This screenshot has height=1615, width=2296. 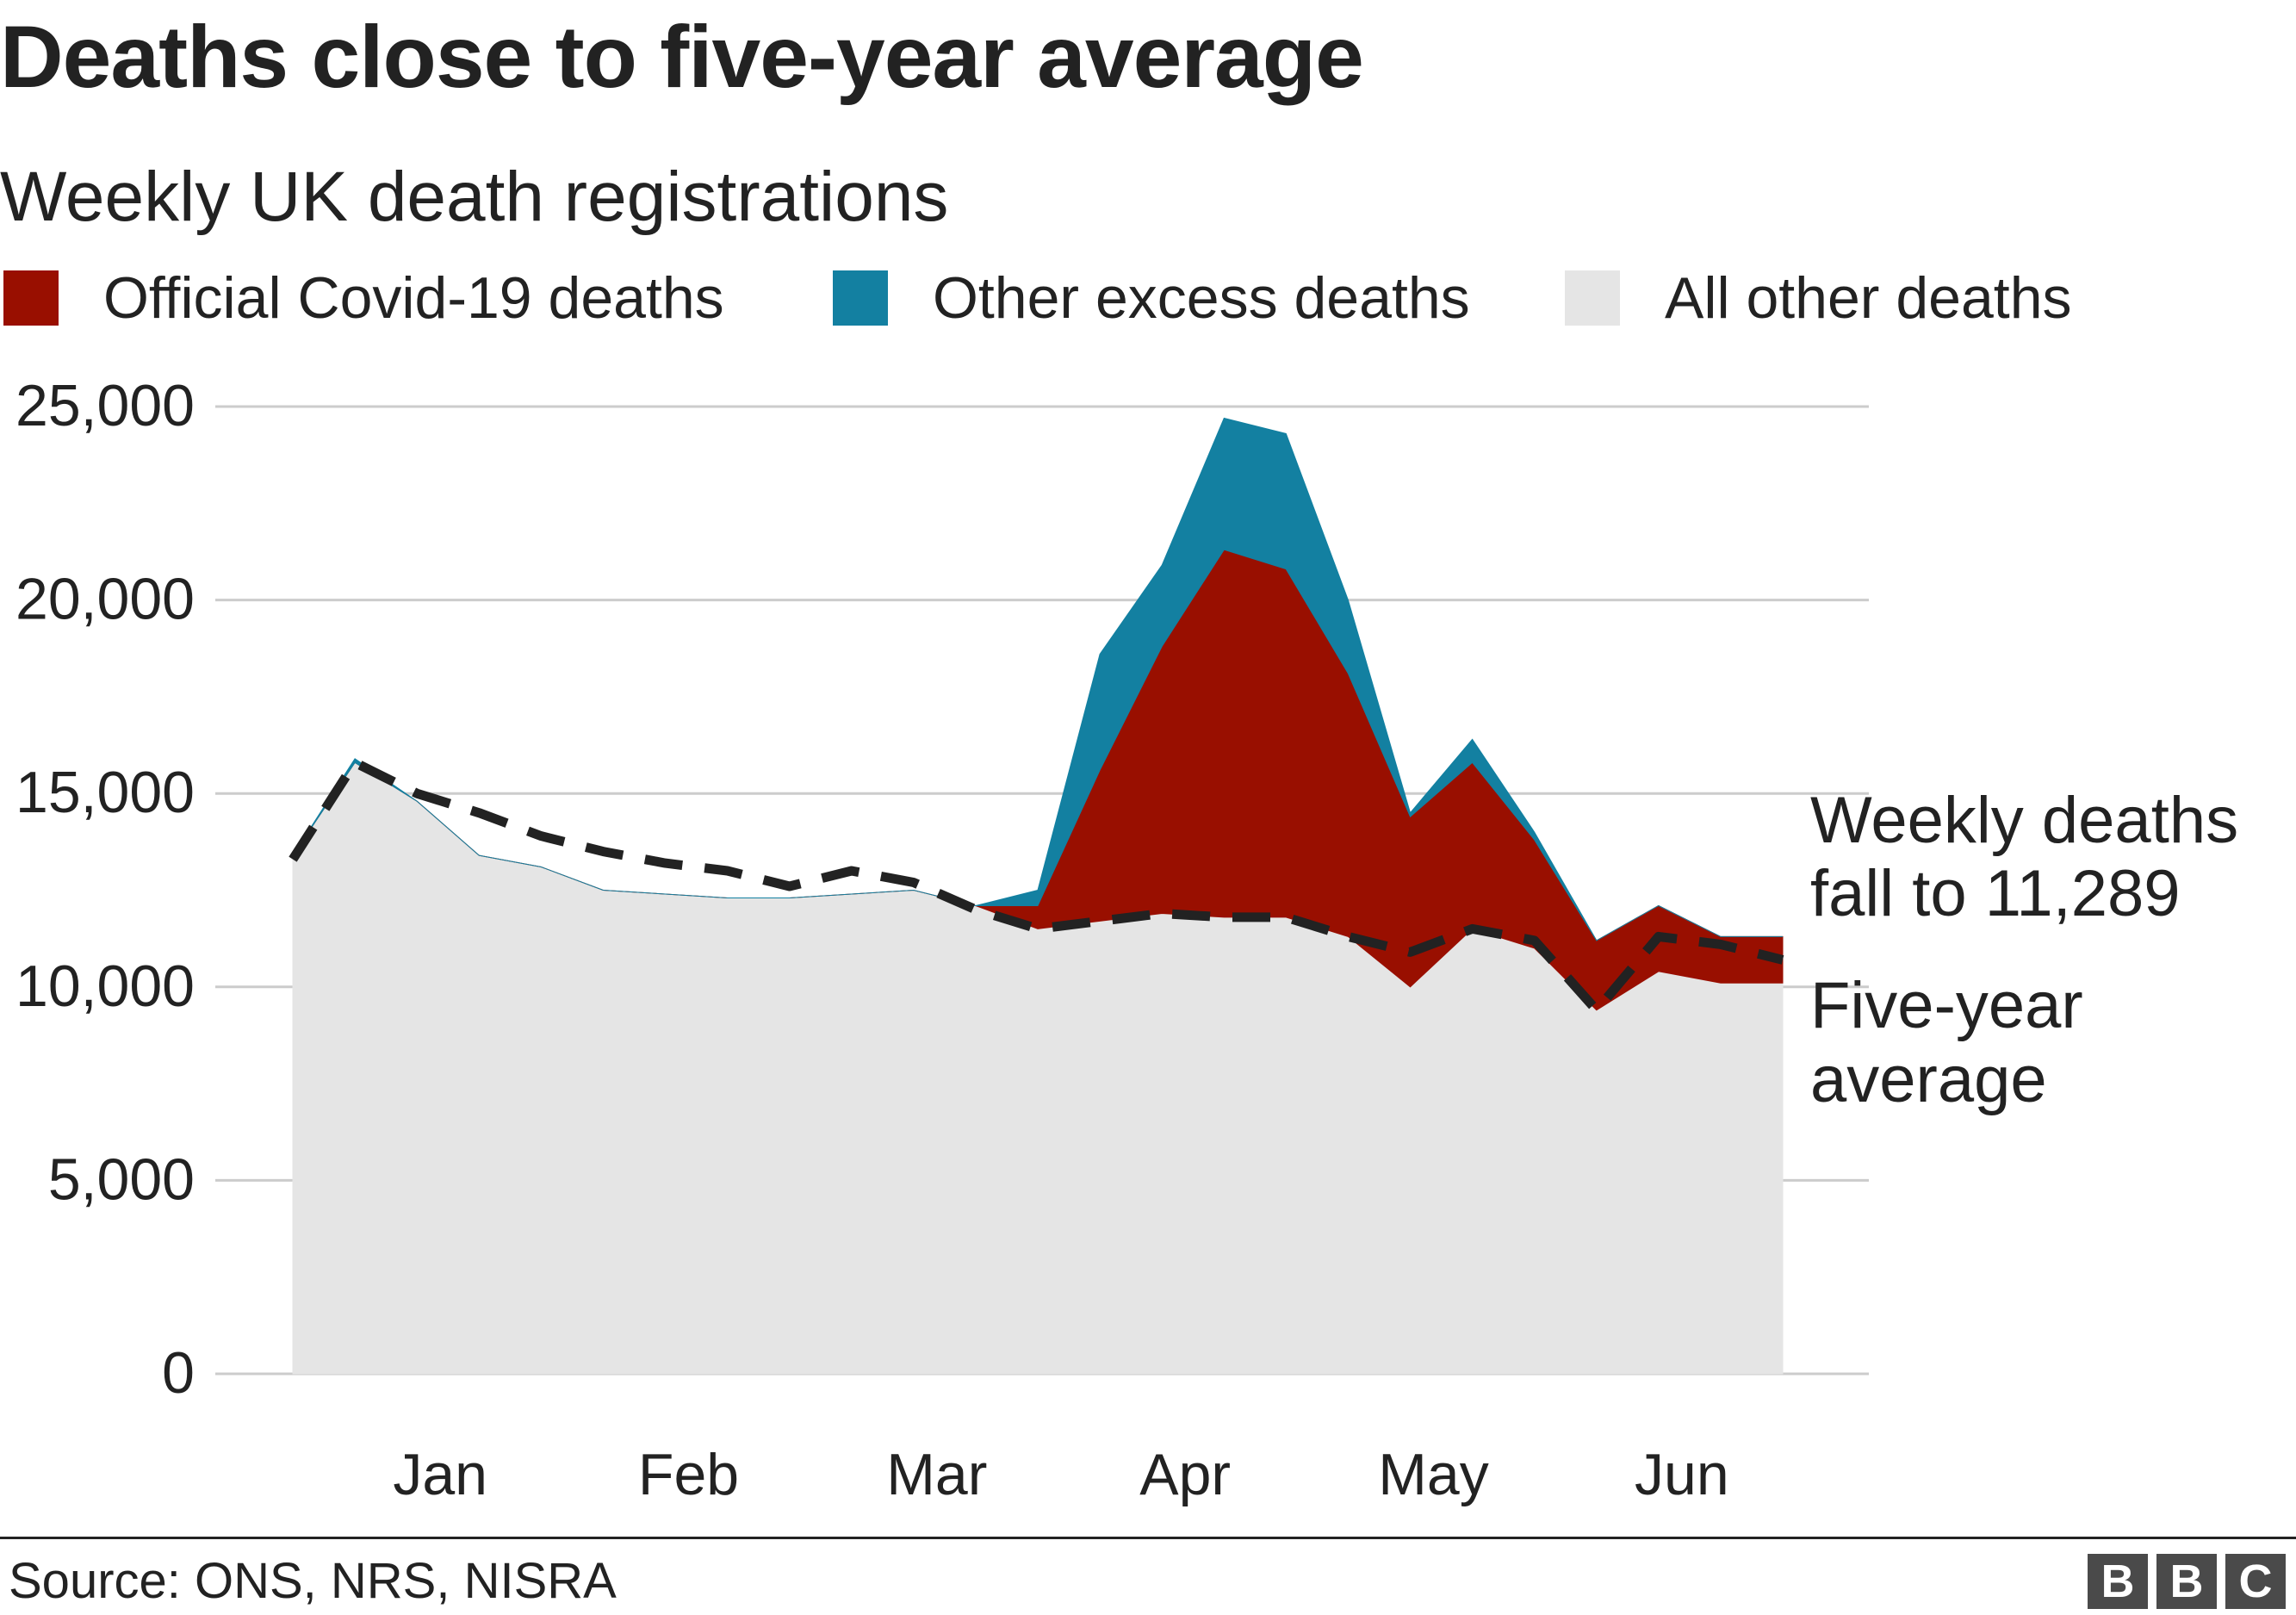 I want to click on annotation-line: average, so click(x=1928, y=1079).